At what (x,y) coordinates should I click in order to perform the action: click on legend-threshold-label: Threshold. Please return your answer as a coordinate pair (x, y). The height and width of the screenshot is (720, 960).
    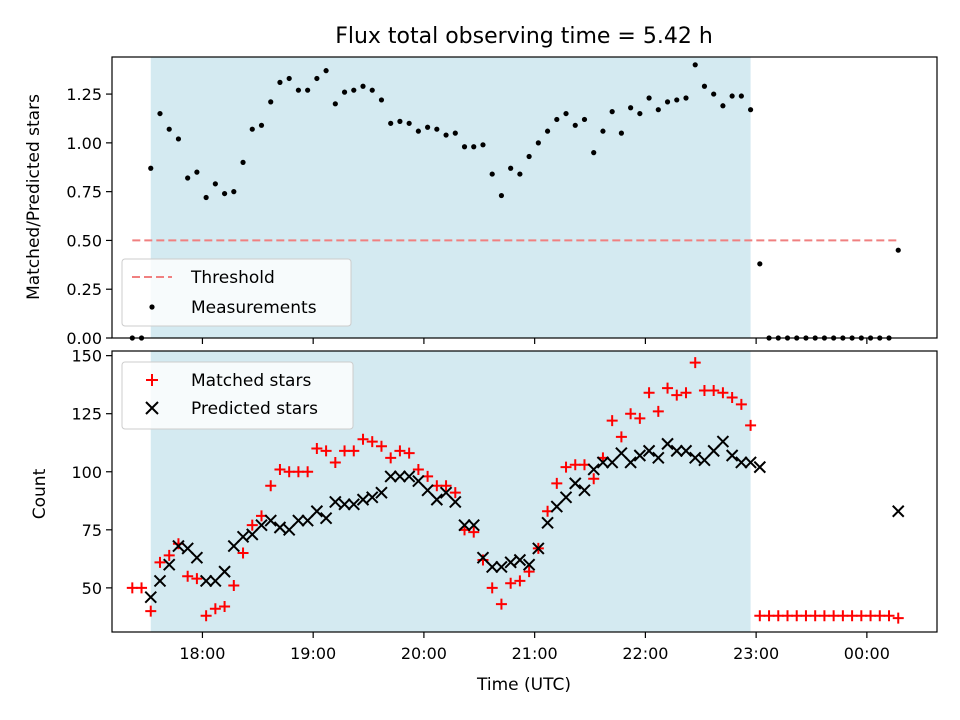
    Looking at the image, I should click on (232, 278).